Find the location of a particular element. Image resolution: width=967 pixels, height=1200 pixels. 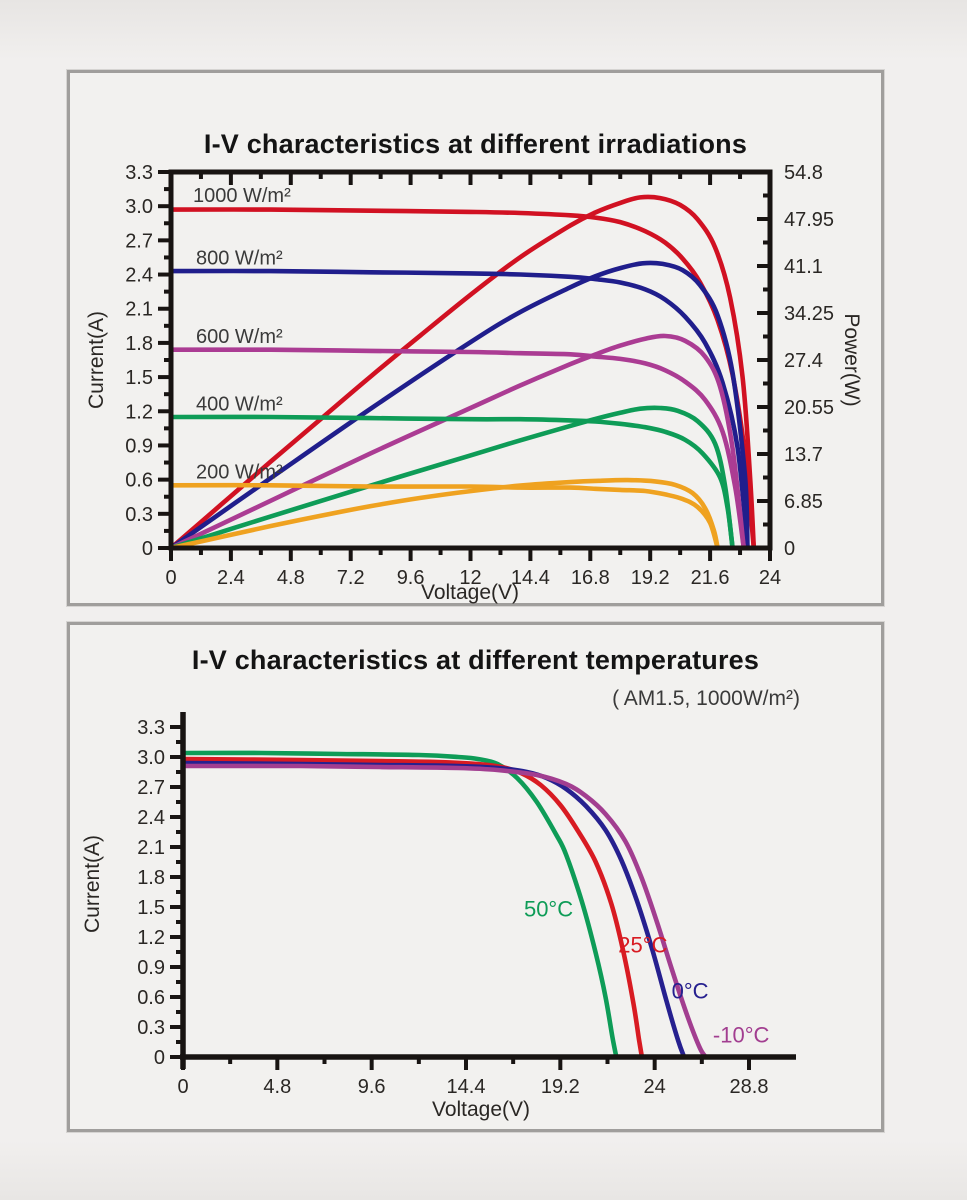

svg-text: 200 W/m² is located at coordinates (239, 473).